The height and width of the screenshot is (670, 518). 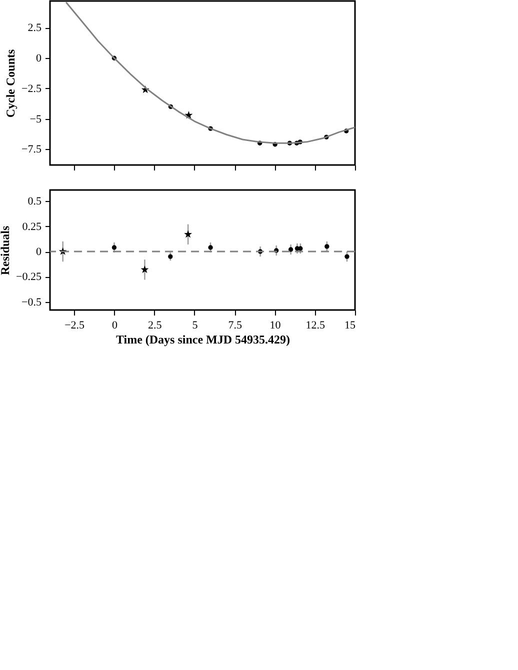 What do you see at coordinates (35, 28) in the screenshot?
I see `y-tick-label: 2.5` at bounding box center [35, 28].